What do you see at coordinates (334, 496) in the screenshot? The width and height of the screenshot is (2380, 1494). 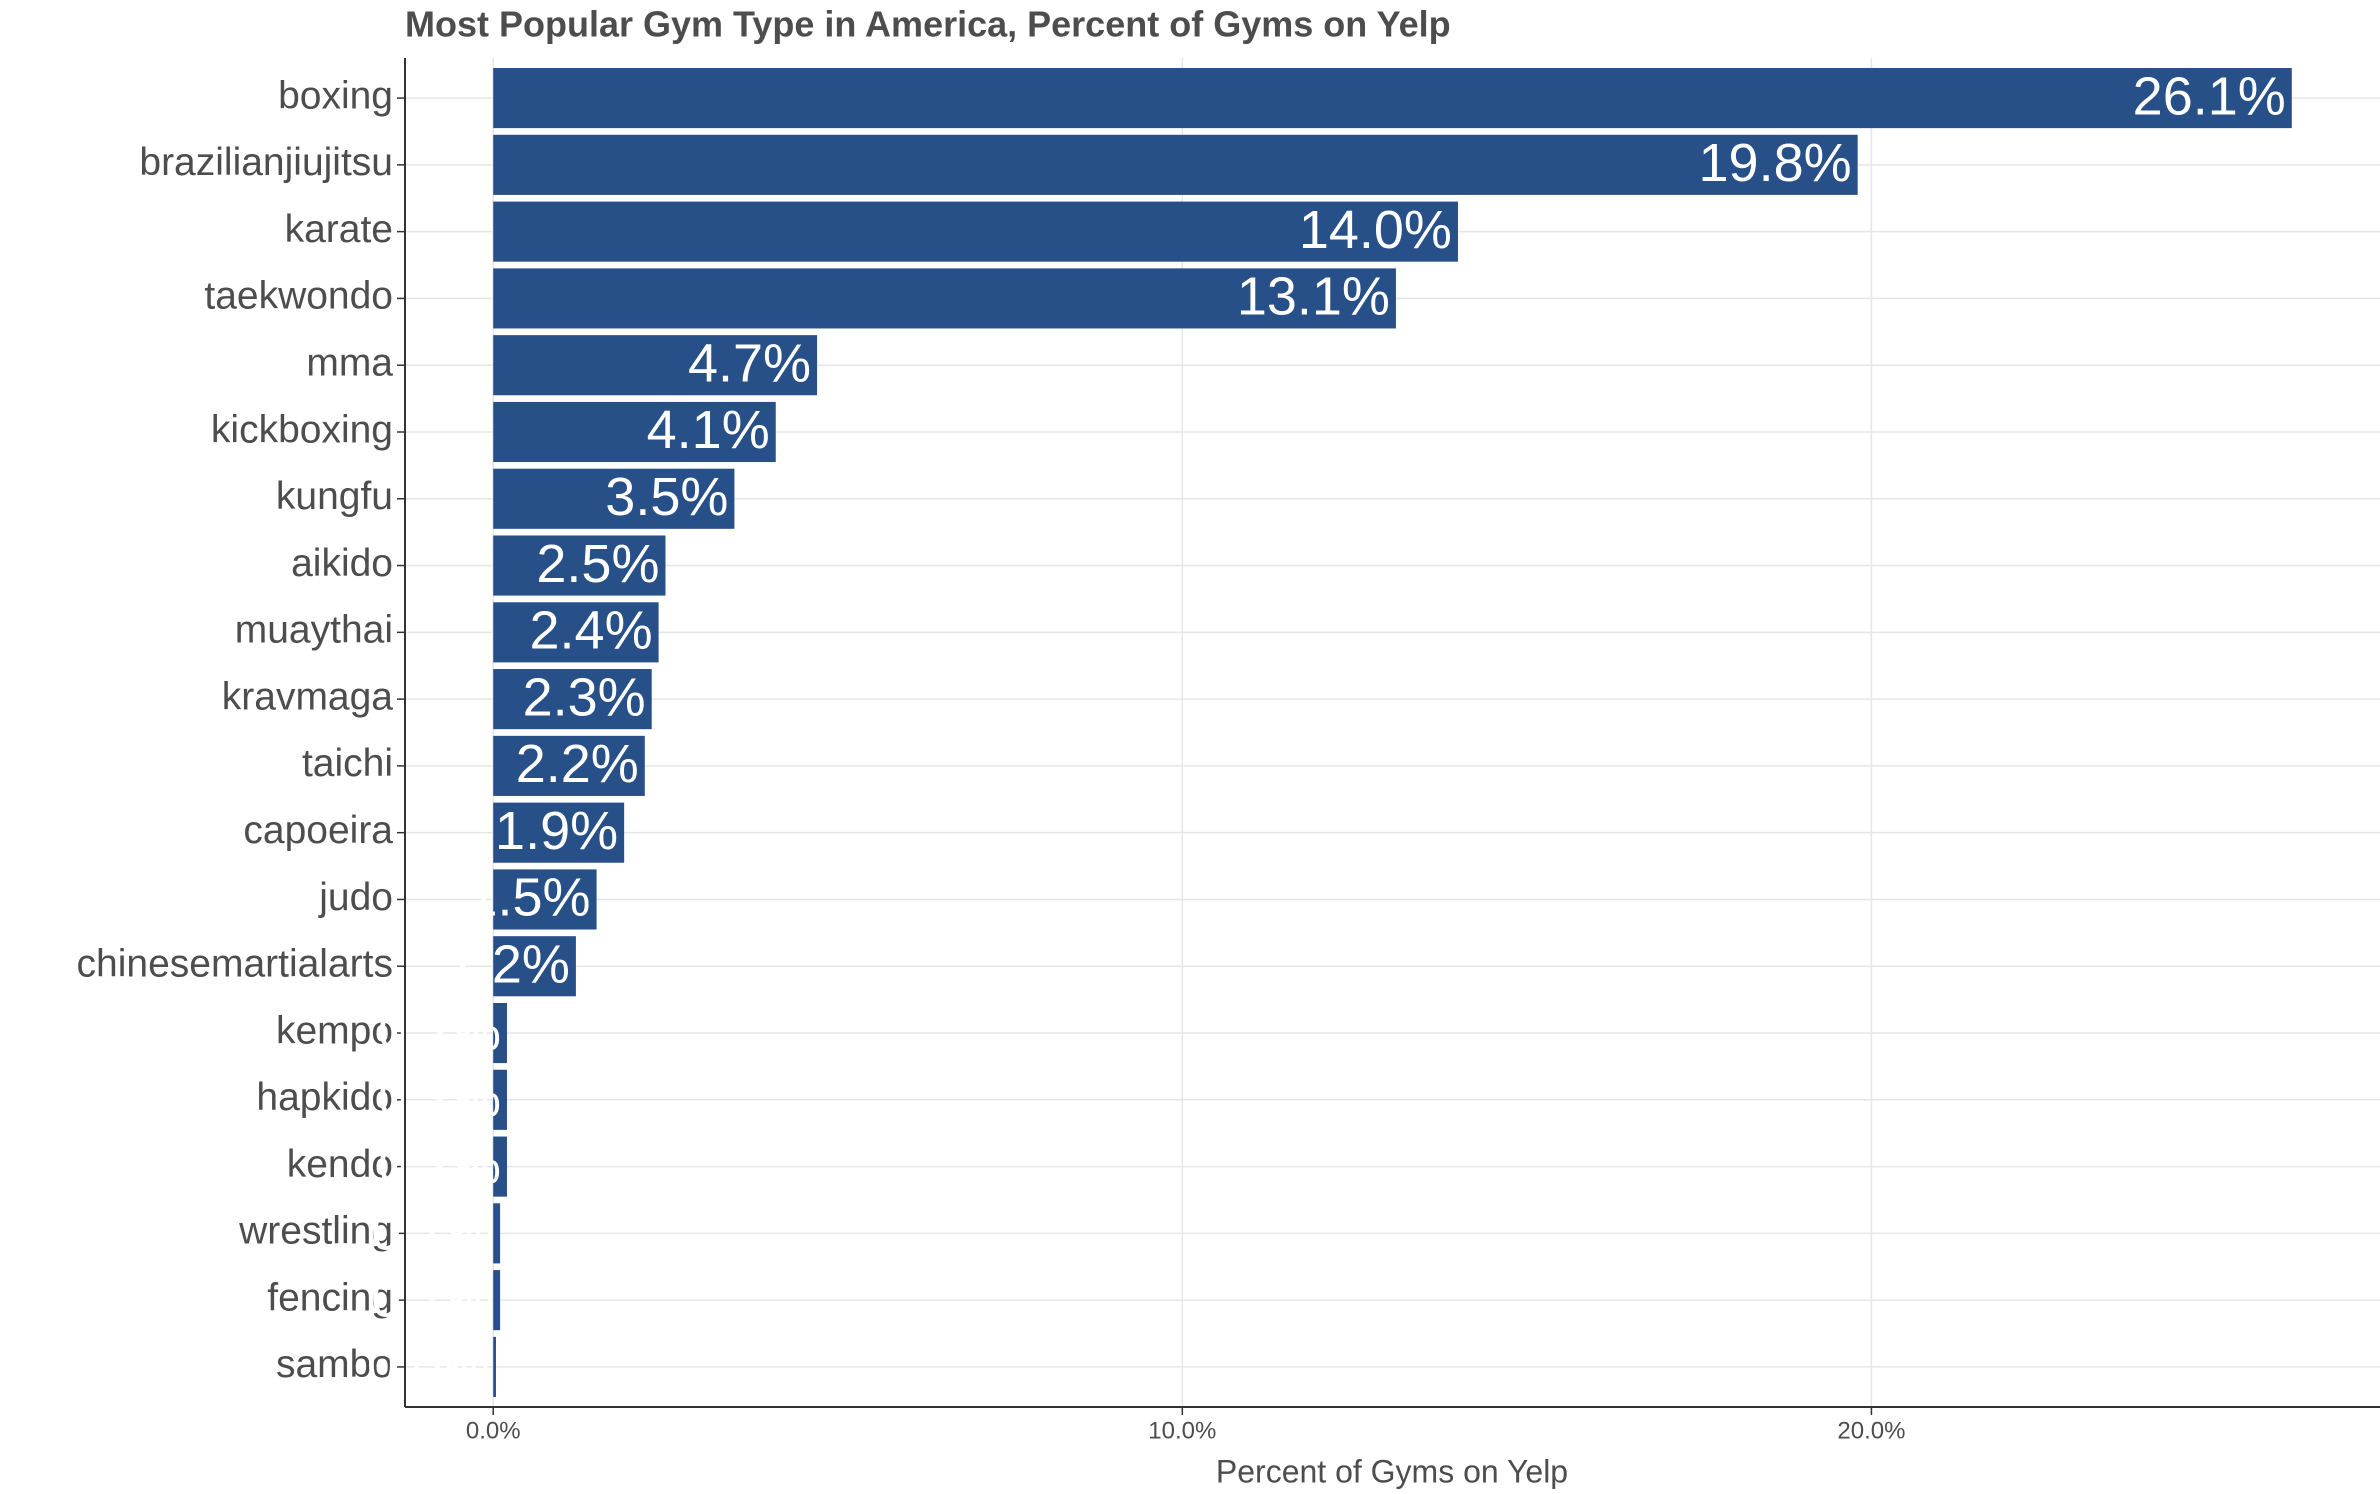 I see `y-tick-label: kungfu` at bounding box center [334, 496].